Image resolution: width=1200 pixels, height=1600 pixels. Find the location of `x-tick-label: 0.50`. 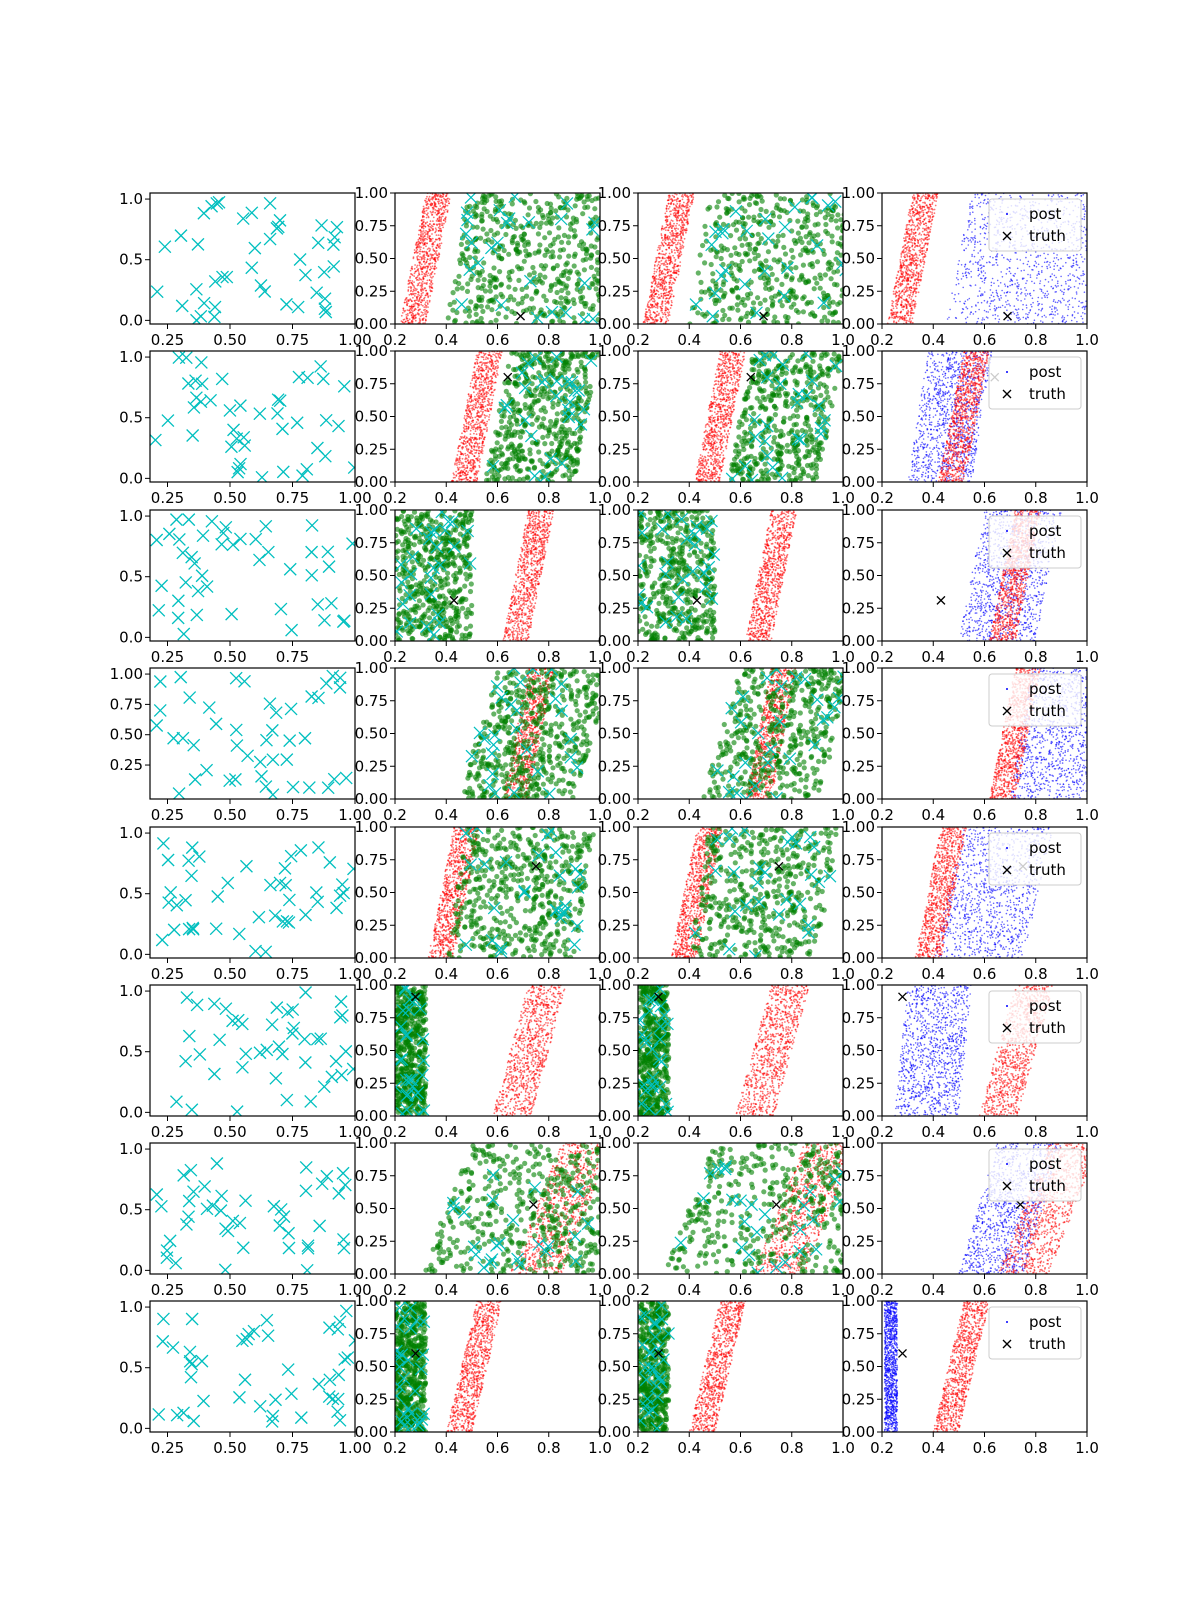

x-tick-label: 0.50 is located at coordinates (229, 340).